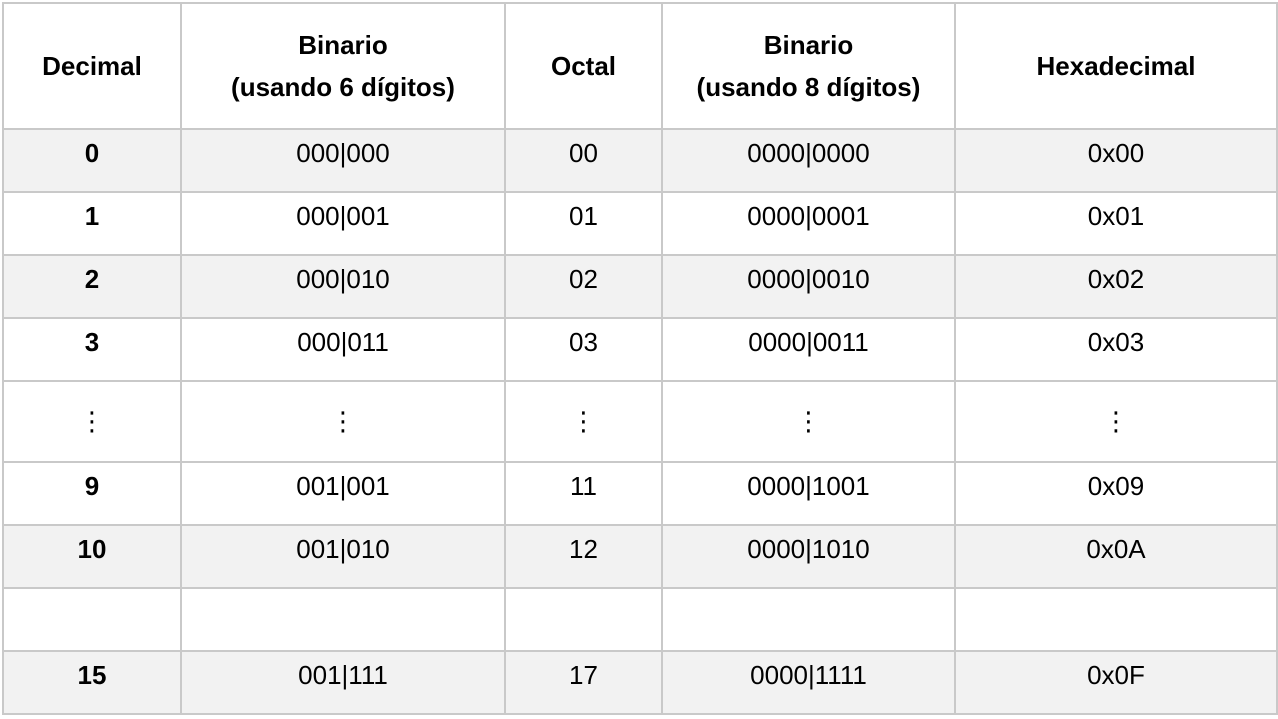  I want to click on header-binary-6-sub: (usando 6 dígitos), so click(343, 87).